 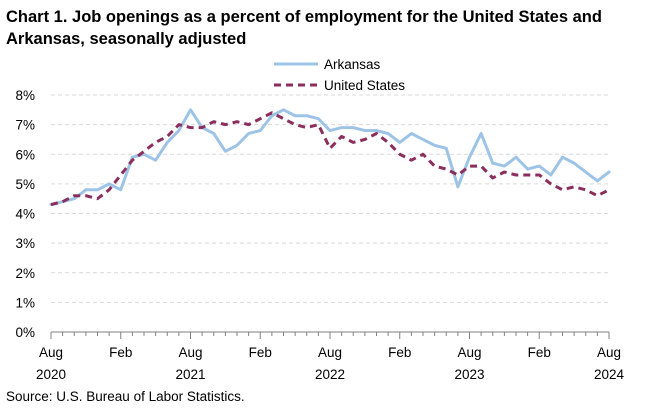 What do you see at coordinates (330, 374) in the screenshot?
I see `x-tick-year: 2022` at bounding box center [330, 374].